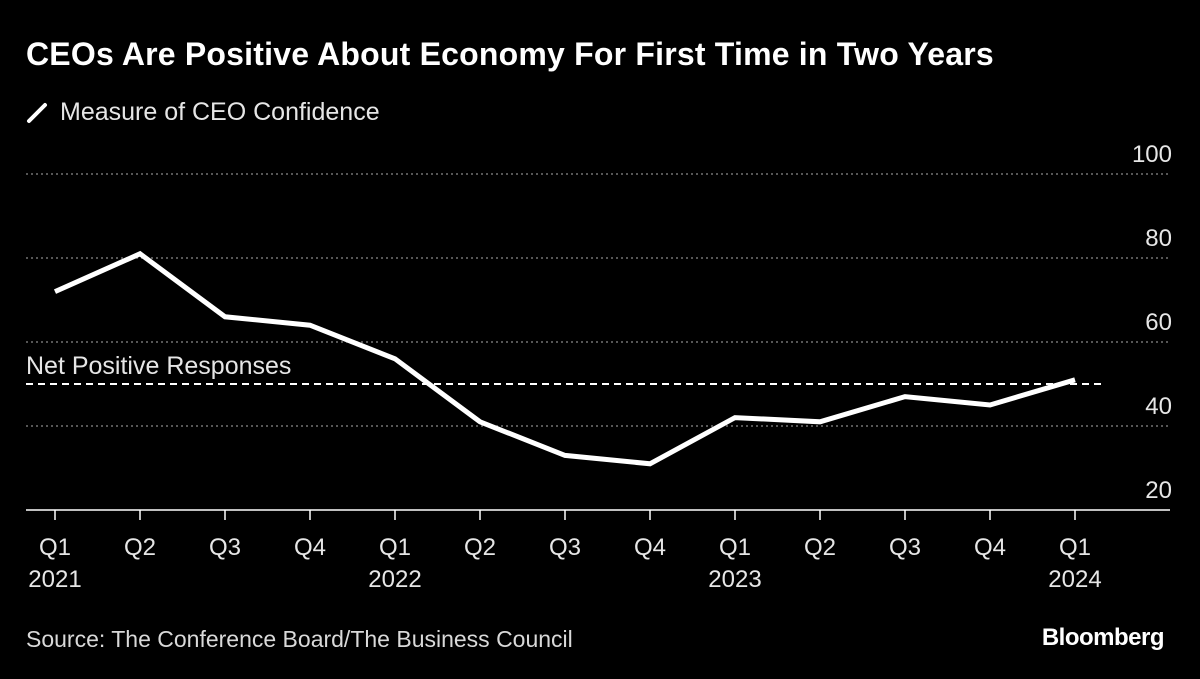 This screenshot has height=679, width=1200. I want to click on y-tick-label-40: 40, so click(1158, 406).